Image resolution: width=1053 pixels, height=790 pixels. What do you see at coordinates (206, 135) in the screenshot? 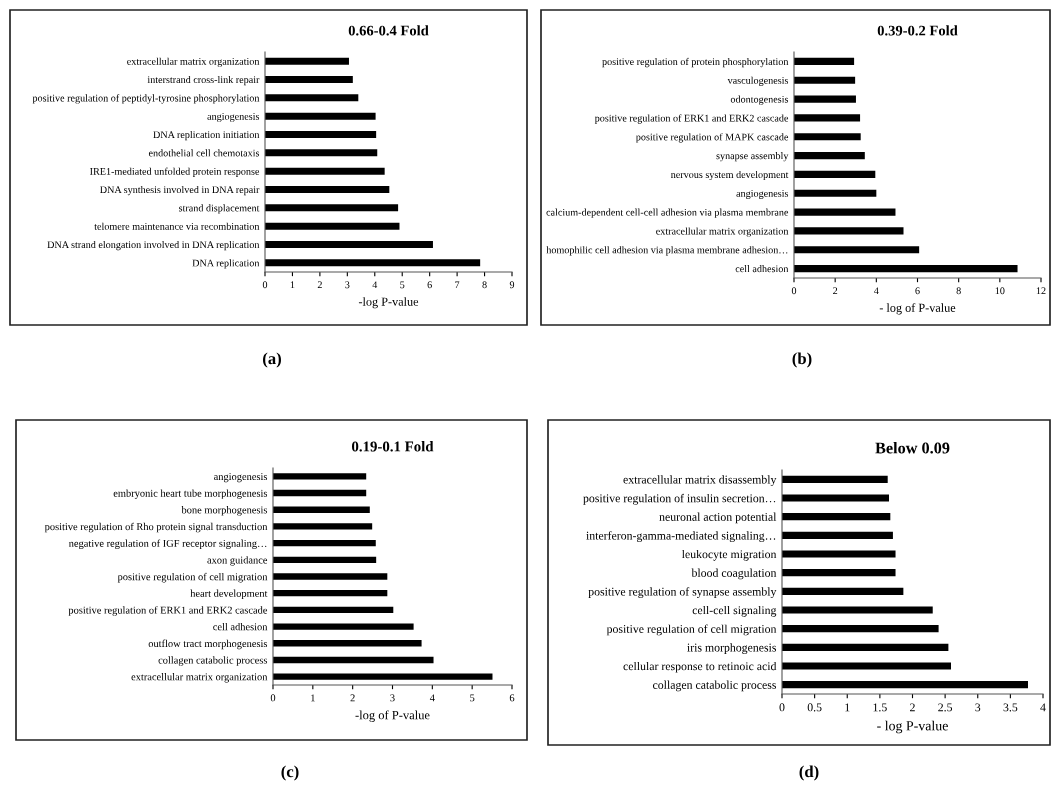
I see `y-tick-label: DNA replication initiation` at bounding box center [206, 135].